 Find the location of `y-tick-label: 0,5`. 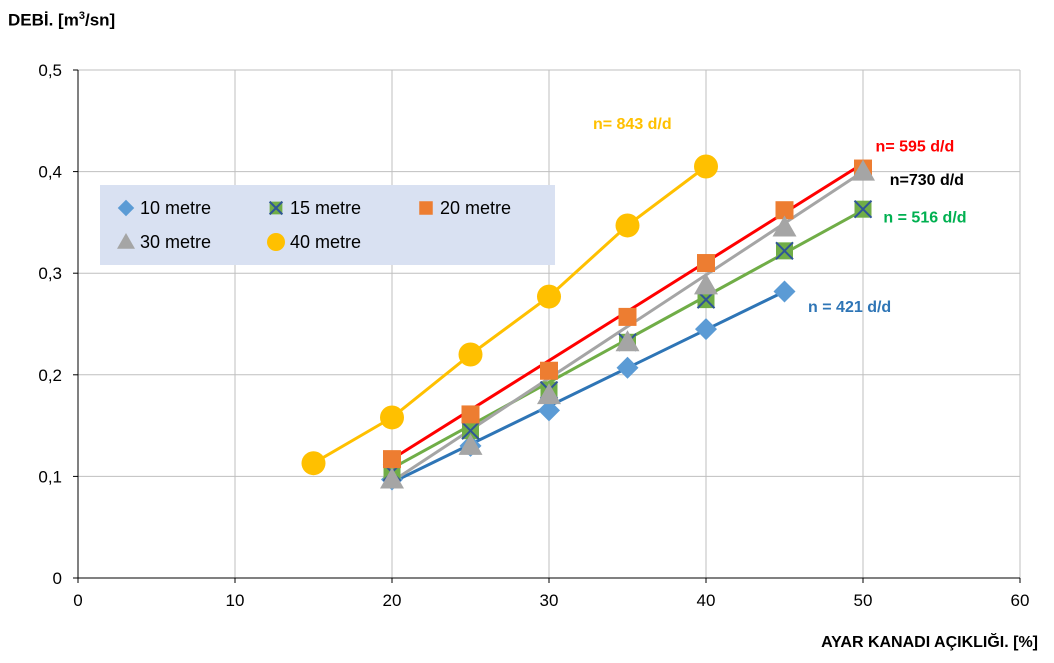

y-tick-label: 0,5 is located at coordinates (50, 70).